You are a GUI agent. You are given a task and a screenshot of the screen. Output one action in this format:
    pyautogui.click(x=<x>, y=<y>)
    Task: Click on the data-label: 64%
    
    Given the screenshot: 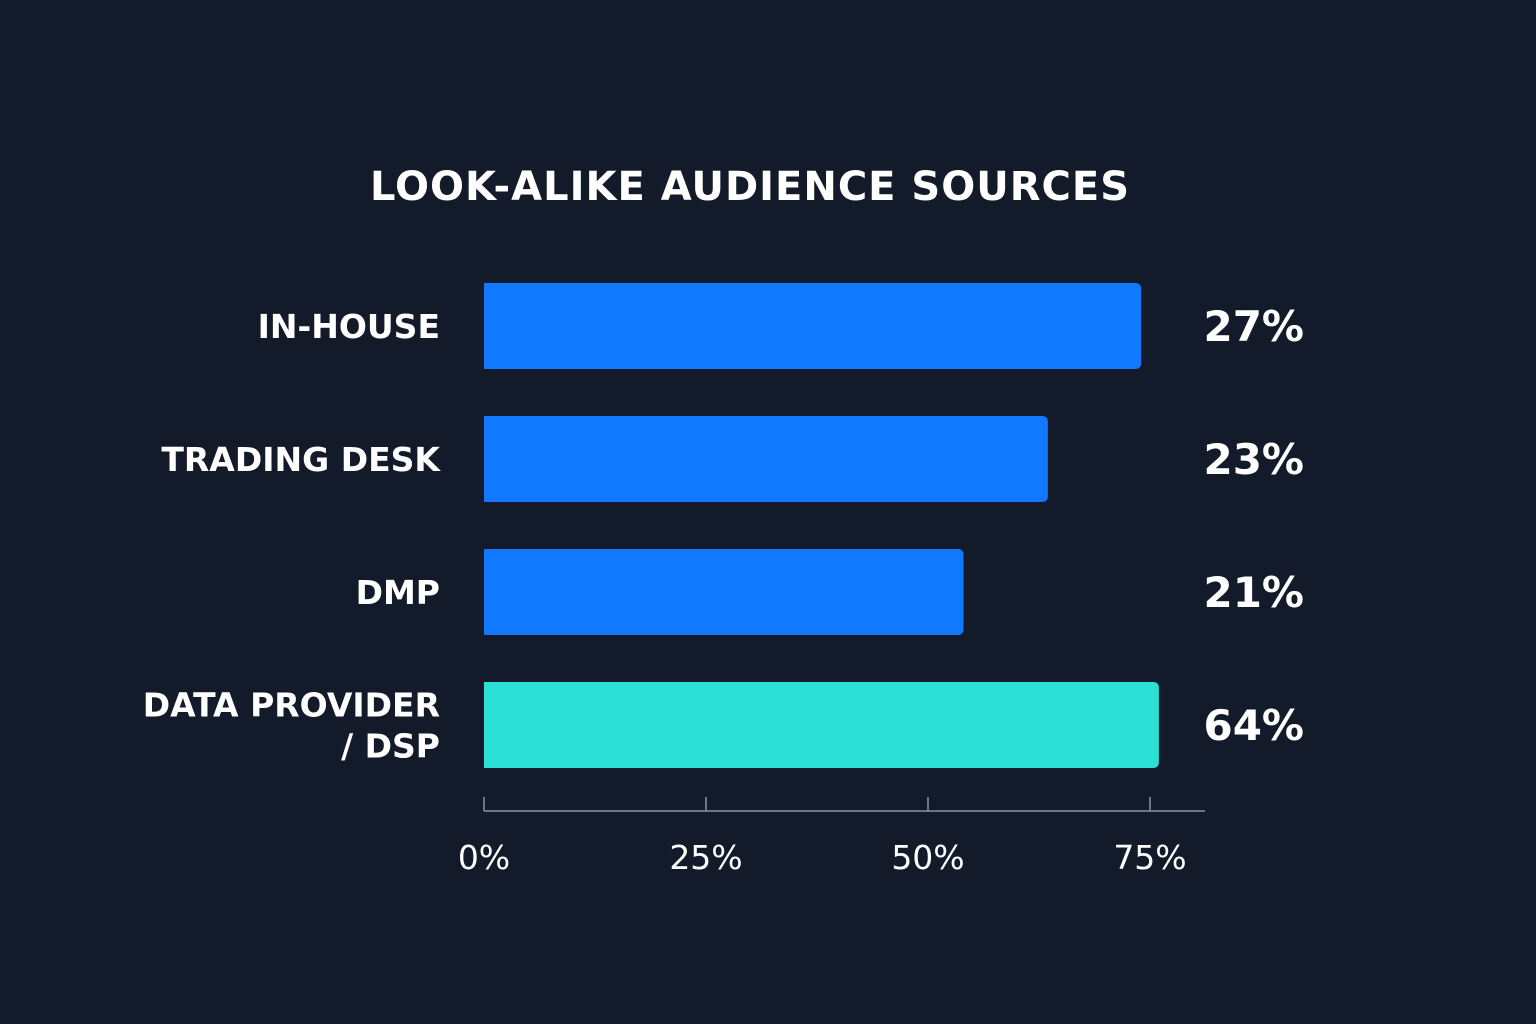 What is the action you would take?
    pyautogui.click(x=1253, y=725)
    